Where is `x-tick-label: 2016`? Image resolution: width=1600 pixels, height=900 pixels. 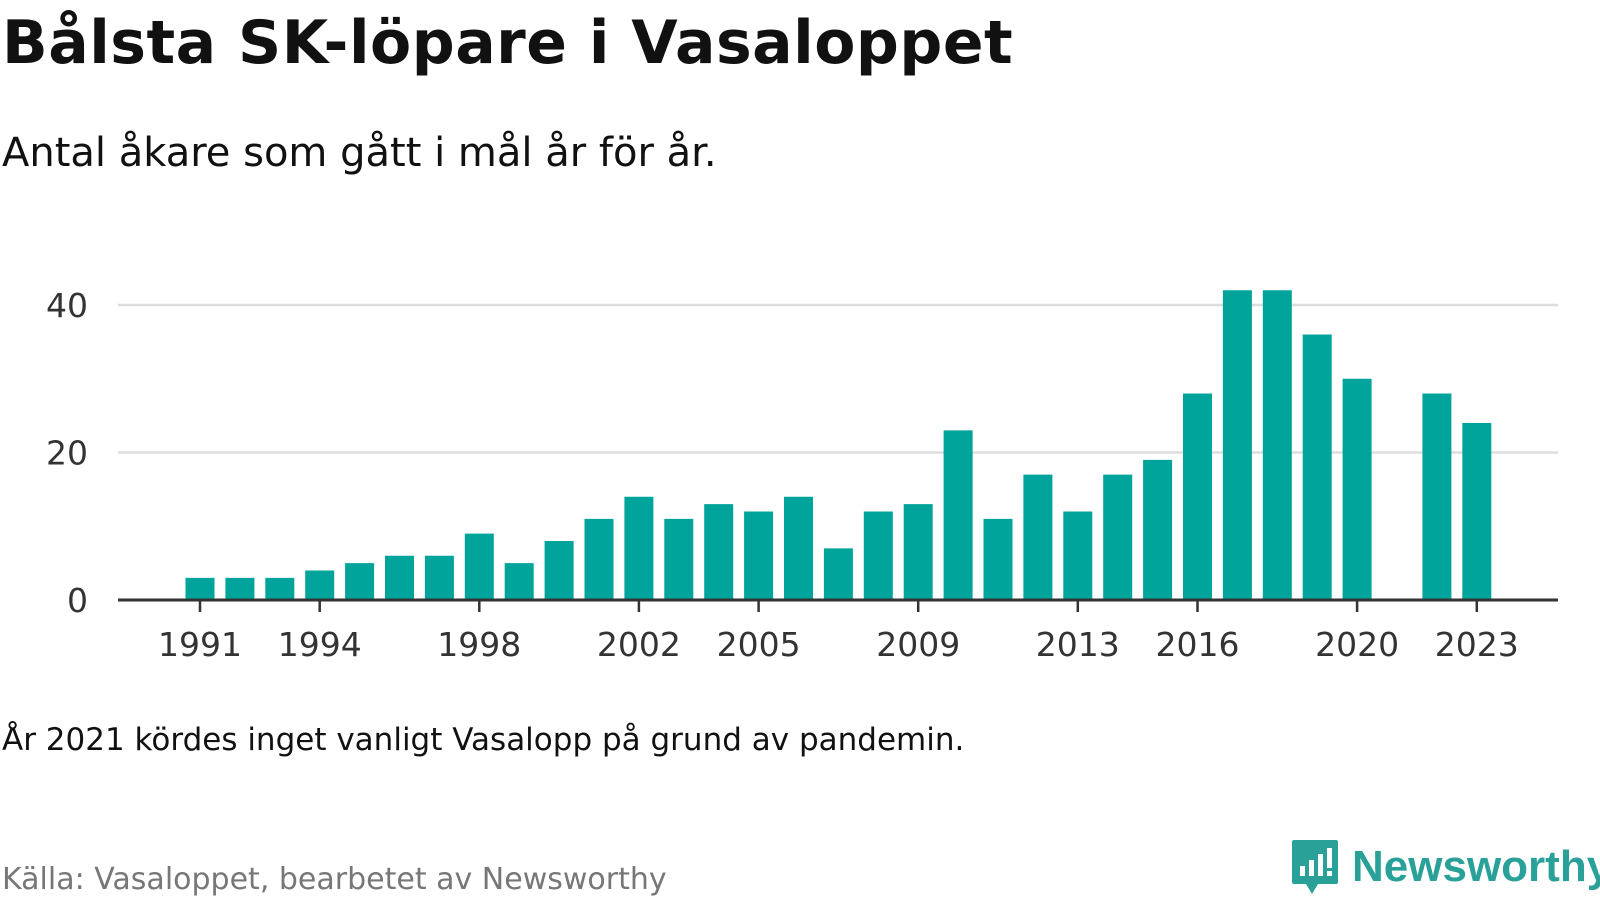
x-tick-label: 2016 is located at coordinates (1198, 644).